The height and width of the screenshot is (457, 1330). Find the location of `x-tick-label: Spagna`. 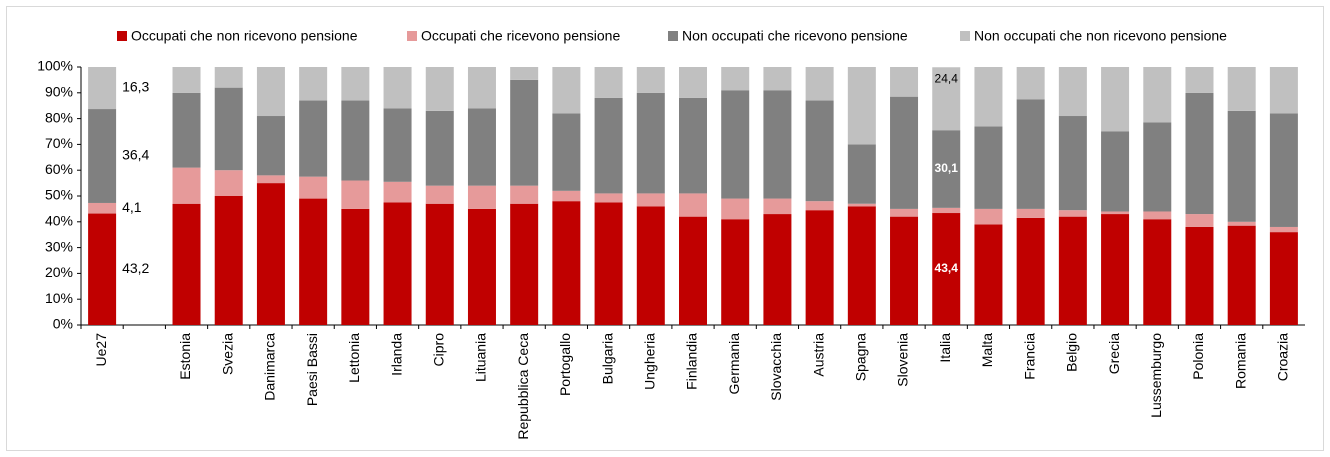

x-tick-label: Spagna is located at coordinates (861, 357).